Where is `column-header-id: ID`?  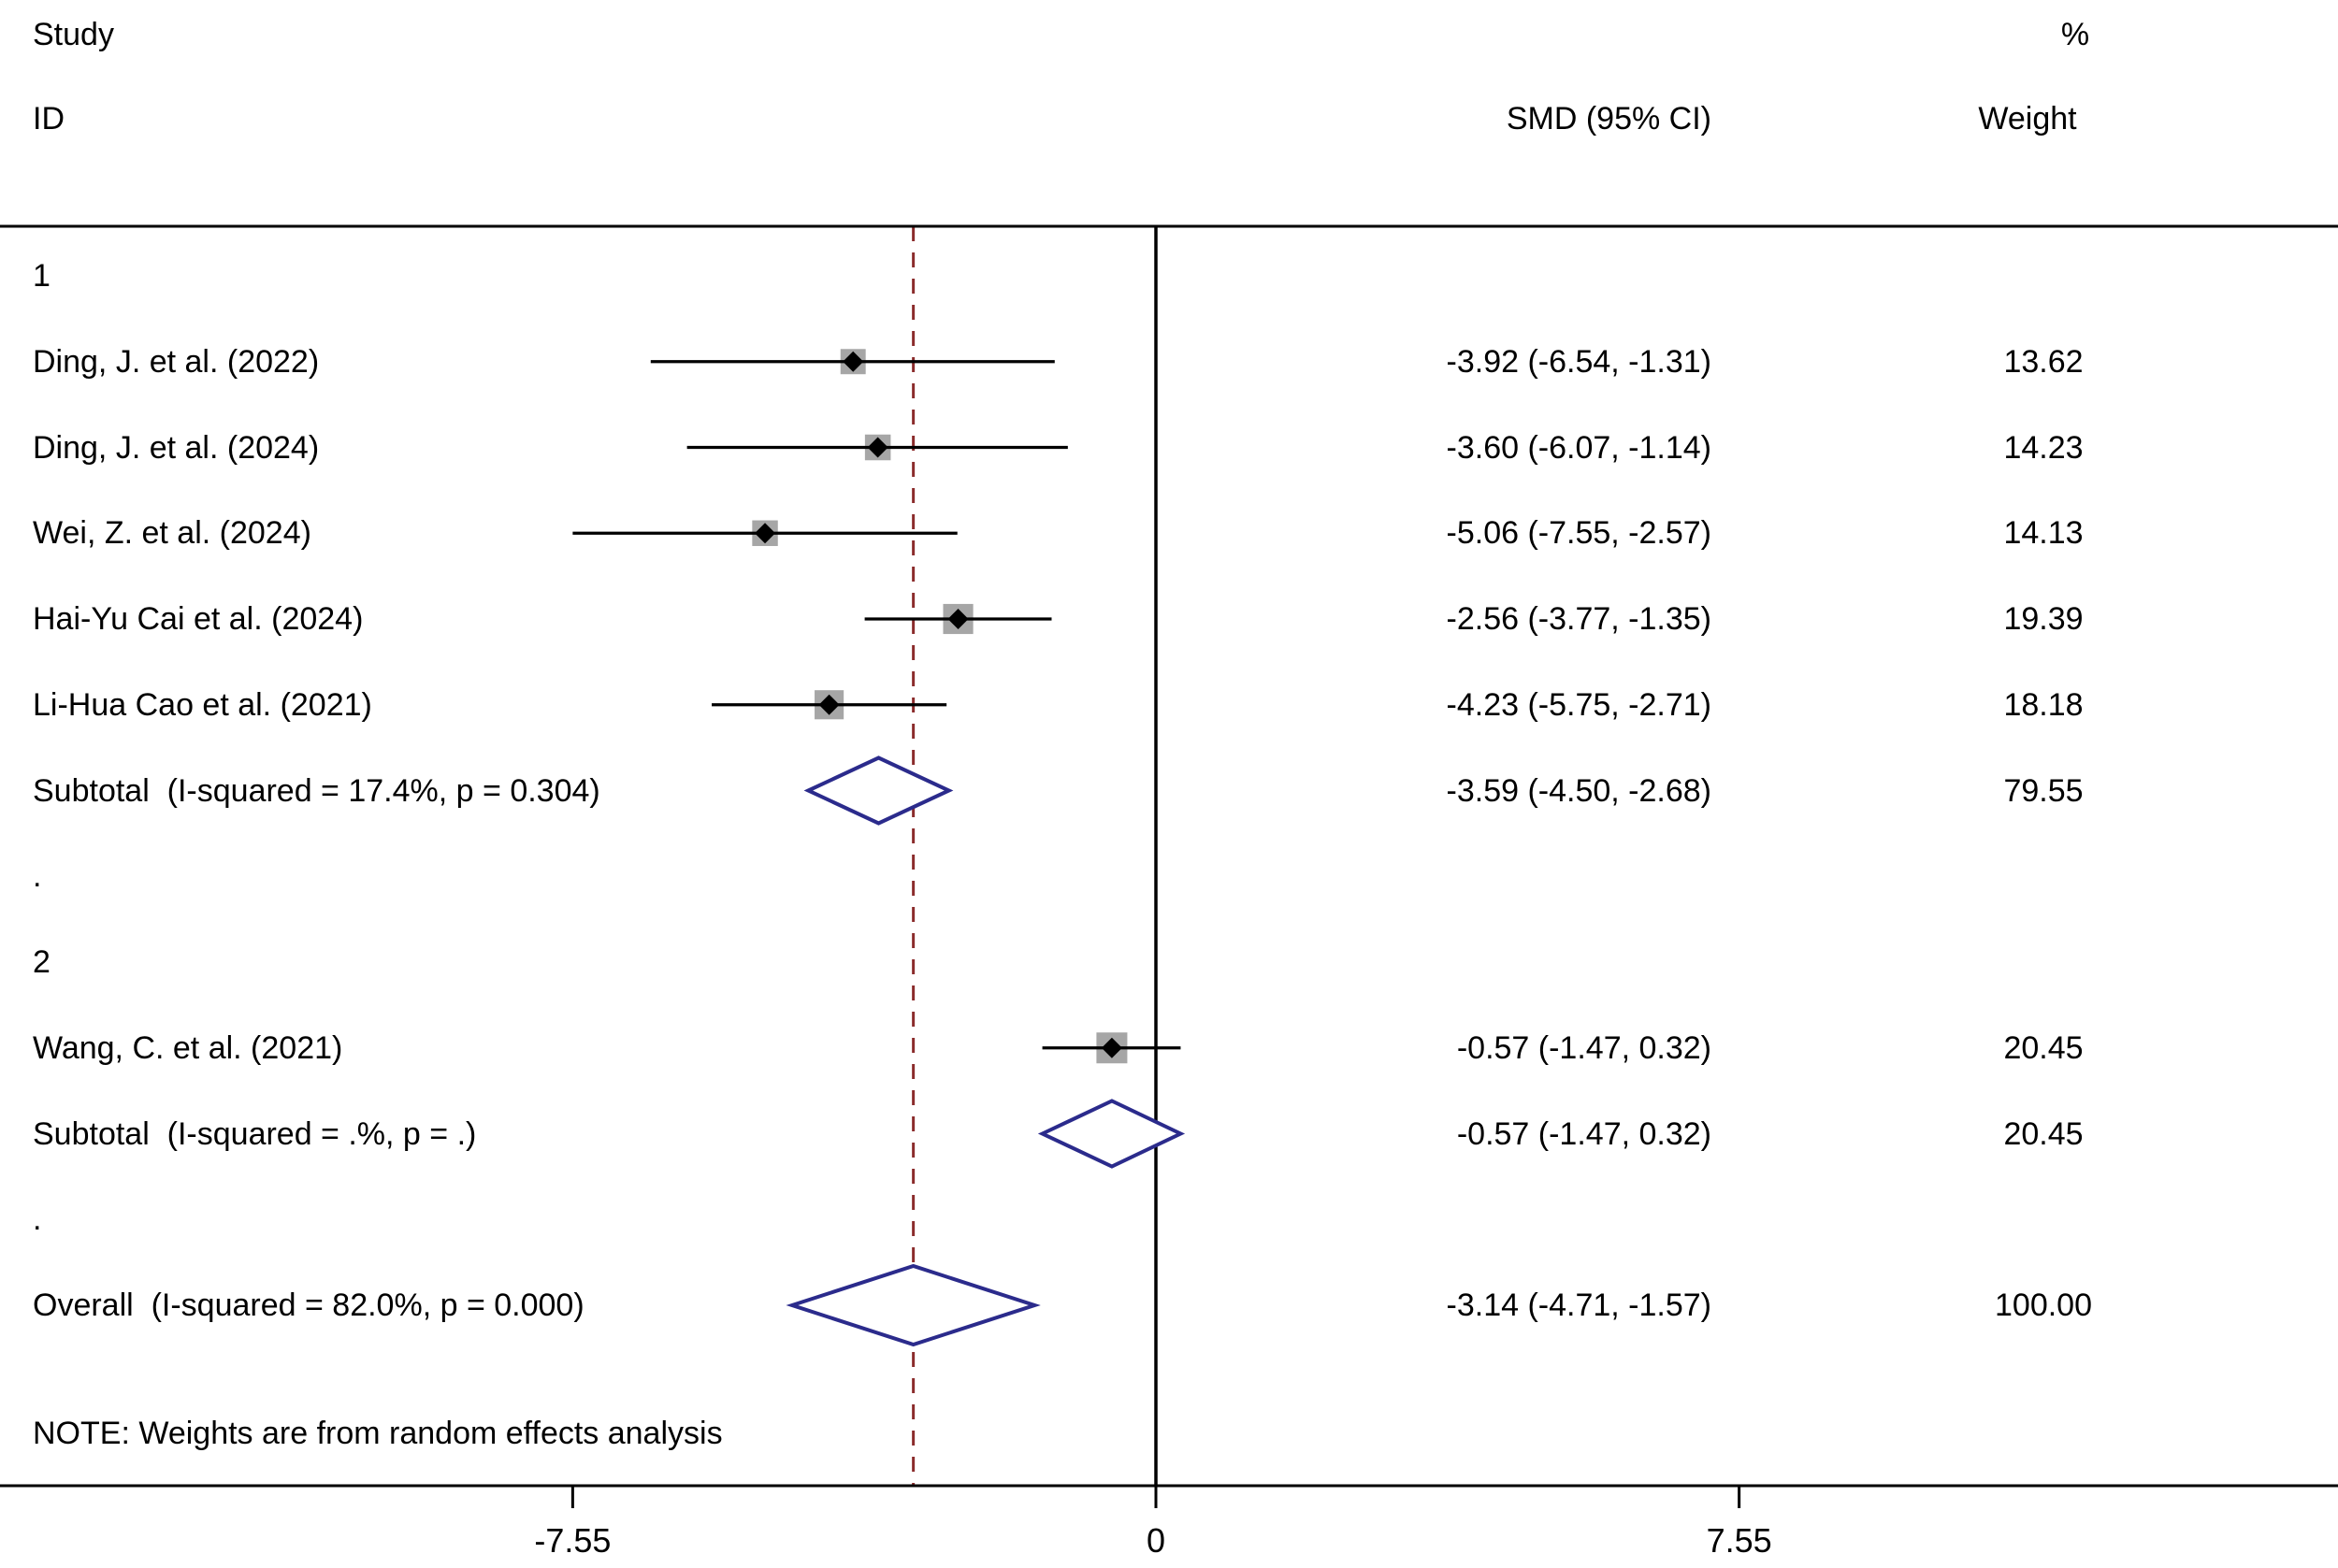 column-header-id: ID is located at coordinates (49, 119).